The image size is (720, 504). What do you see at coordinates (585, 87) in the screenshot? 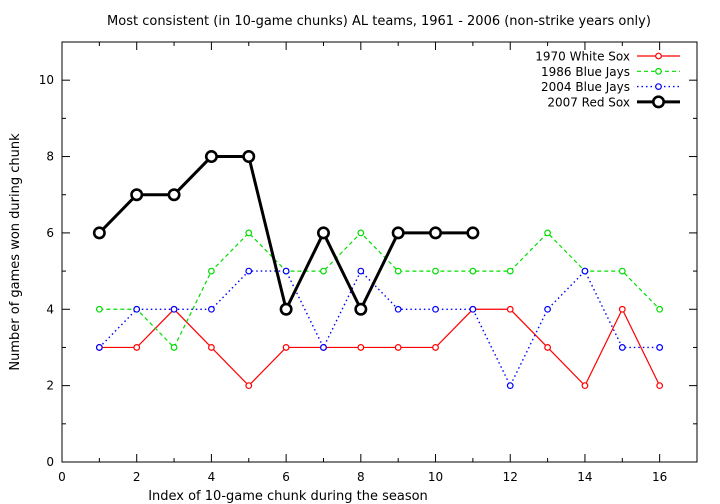
I see `legend-label: 2004 Blue Jays` at bounding box center [585, 87].